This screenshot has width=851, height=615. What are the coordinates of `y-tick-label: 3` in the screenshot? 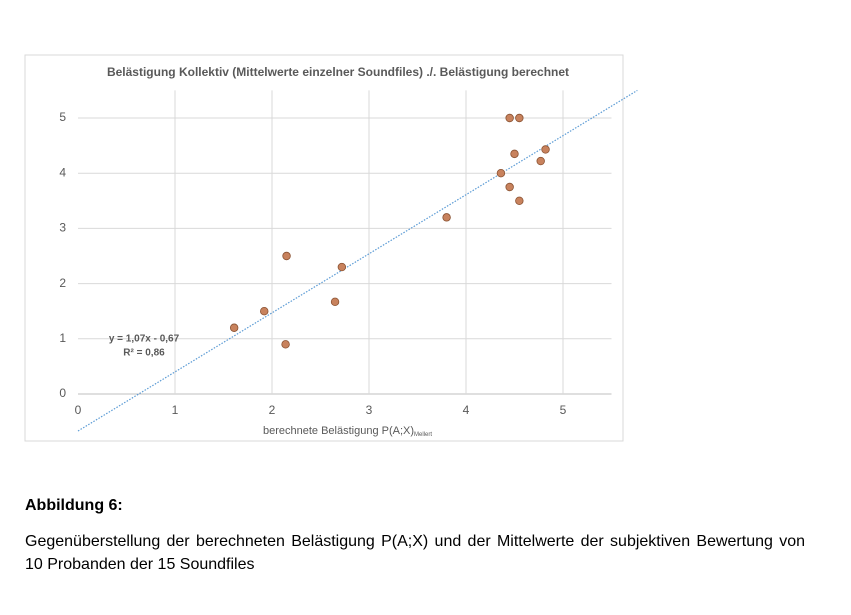 It's located at (62, 228).